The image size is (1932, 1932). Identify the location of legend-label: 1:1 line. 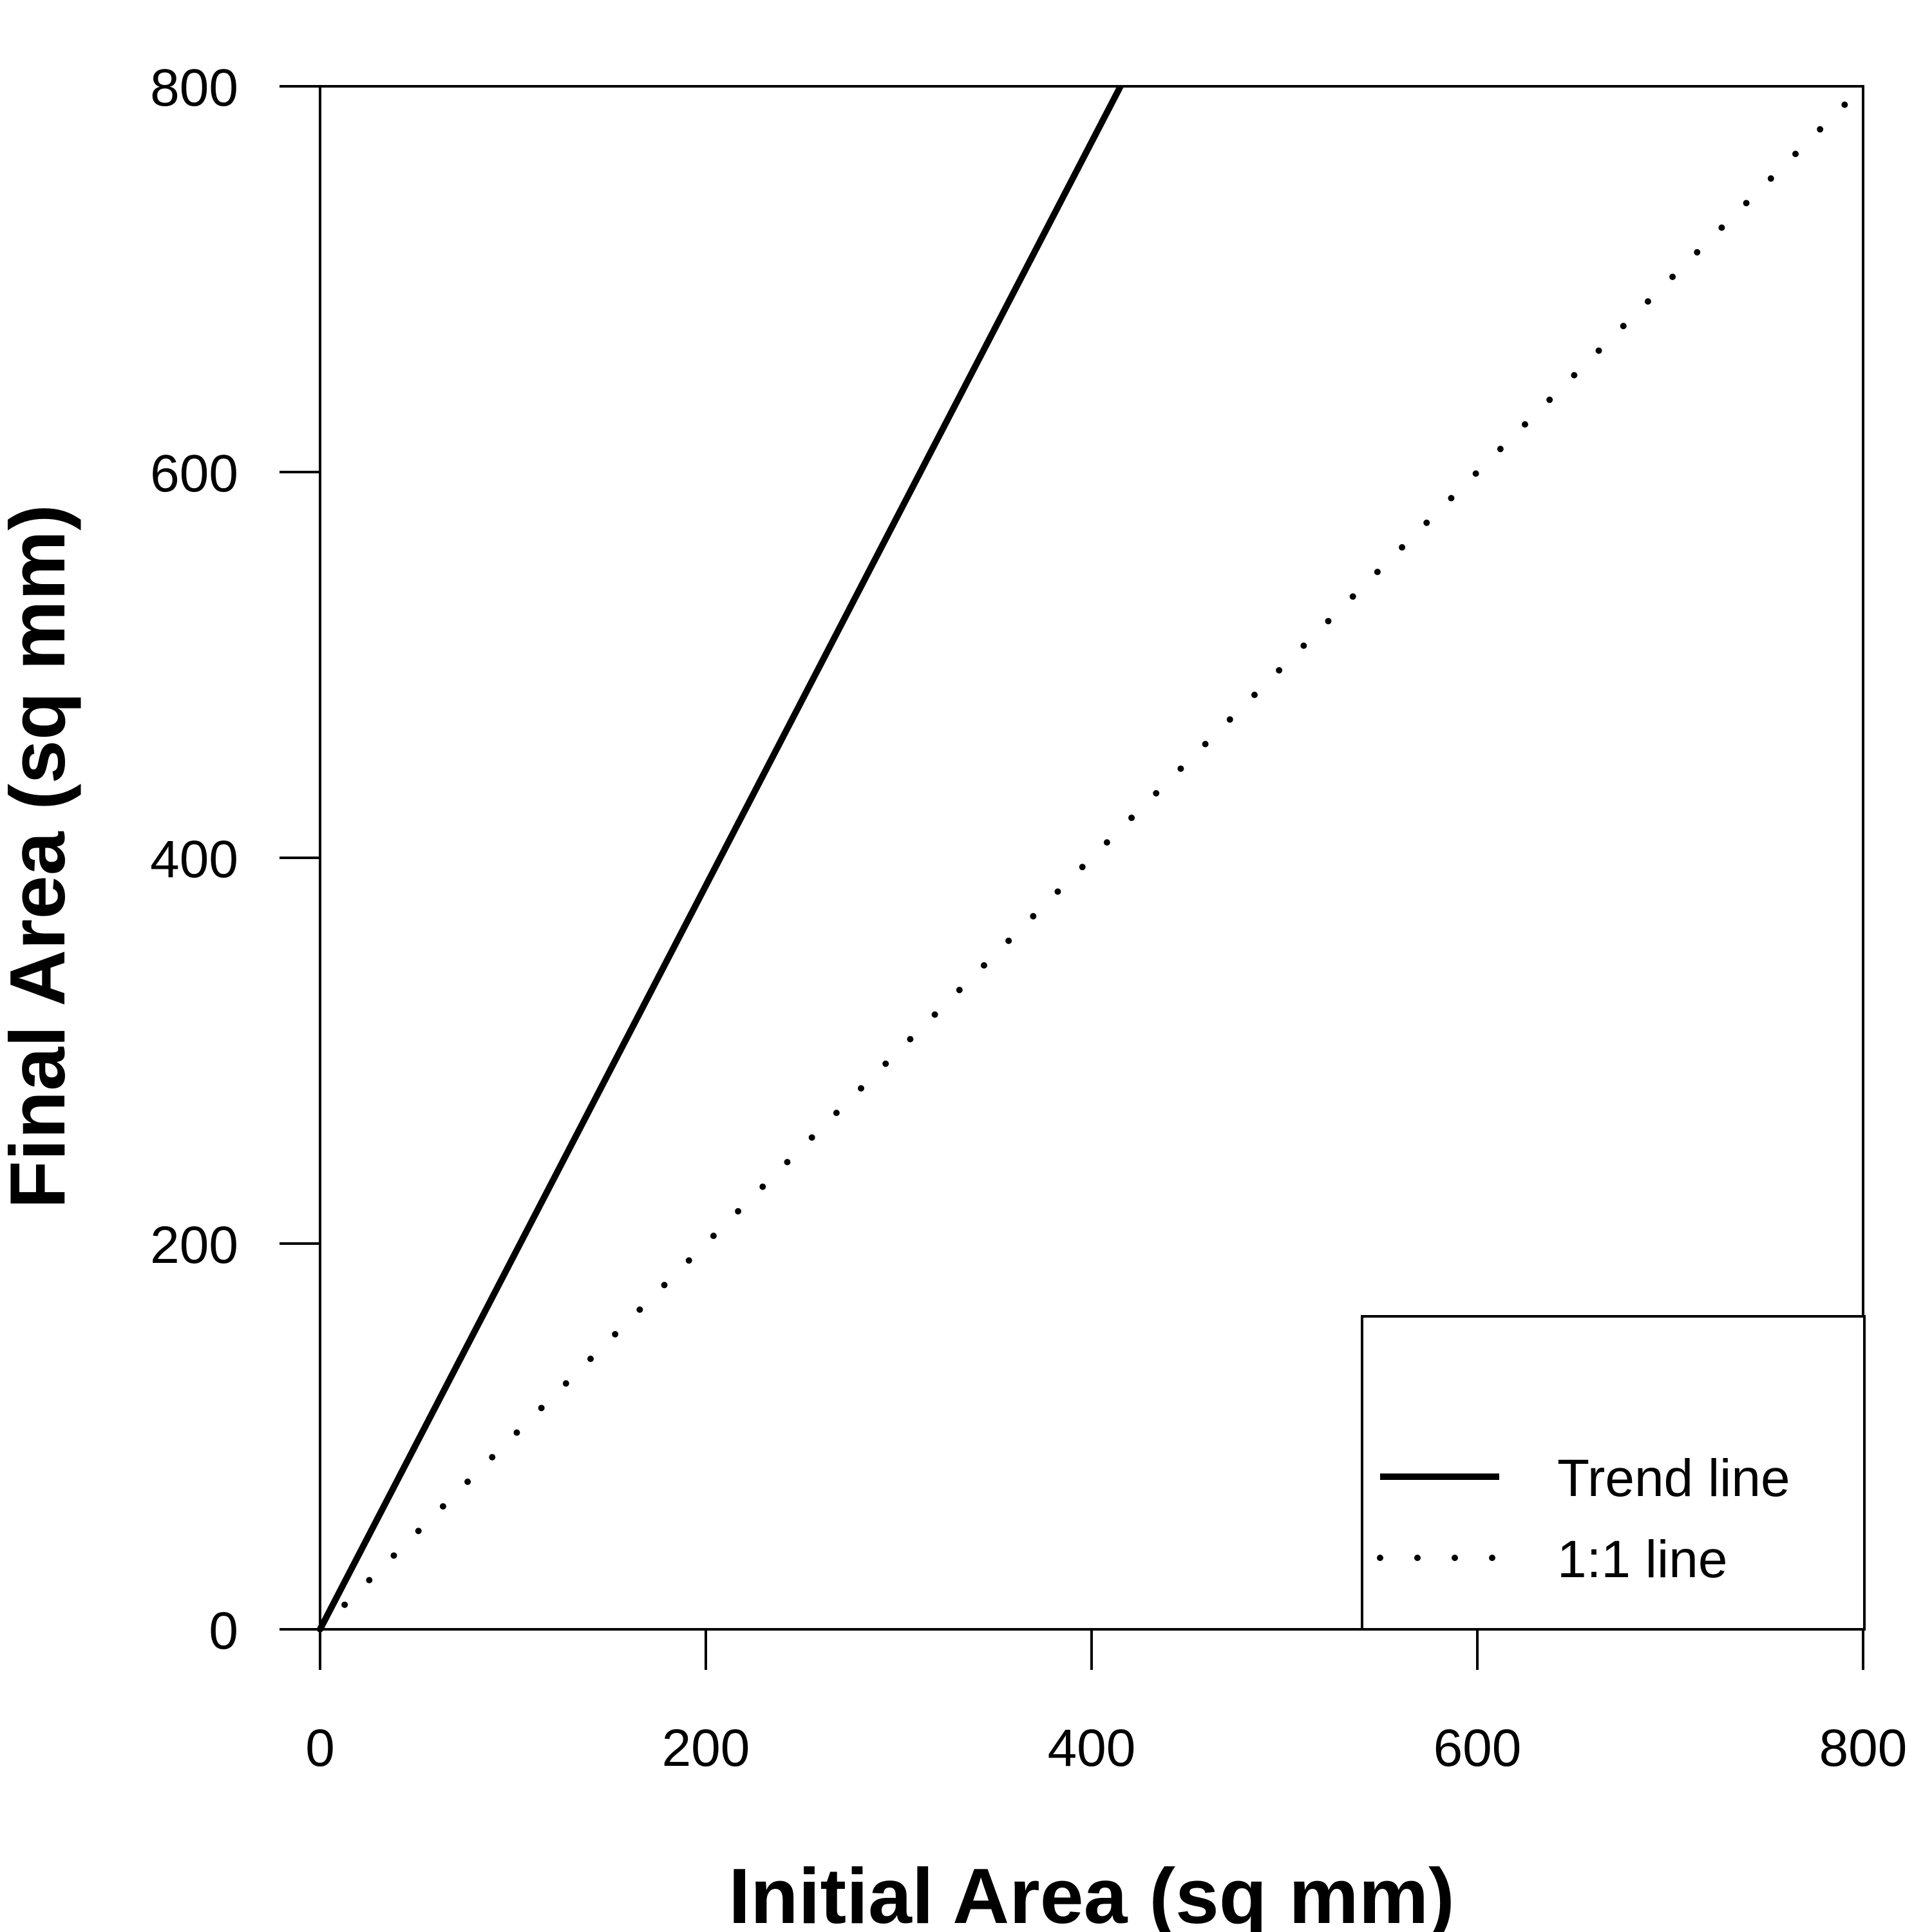
(1642, 1560).